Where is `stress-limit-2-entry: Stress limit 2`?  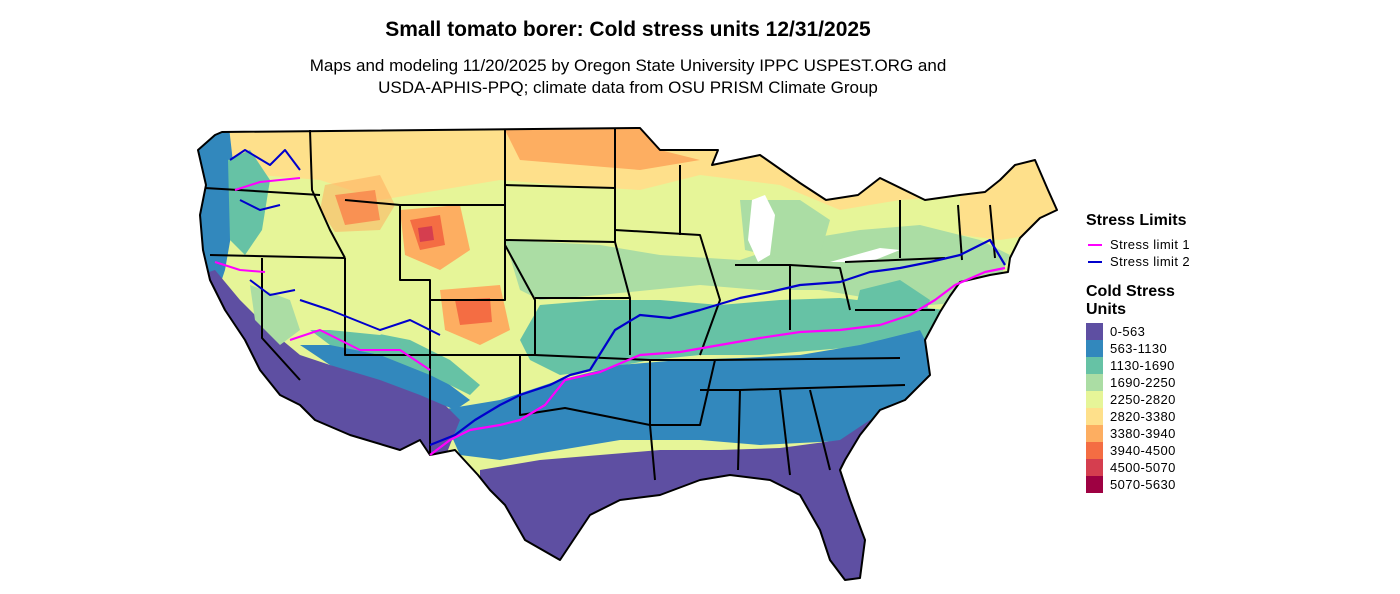
stress-limit-2-entry: Stress limit 2 is located at coordinates (1181, 261).